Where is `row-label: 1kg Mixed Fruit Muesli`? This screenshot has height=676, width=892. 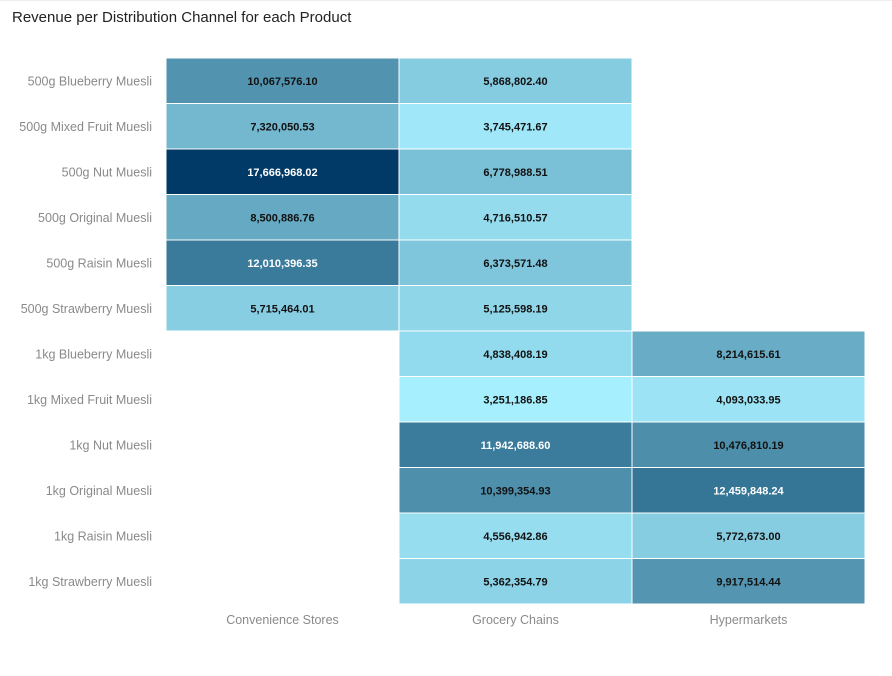
row-label: 1kg Mixed Fruit Muesli is located at coordinates (89, 400).